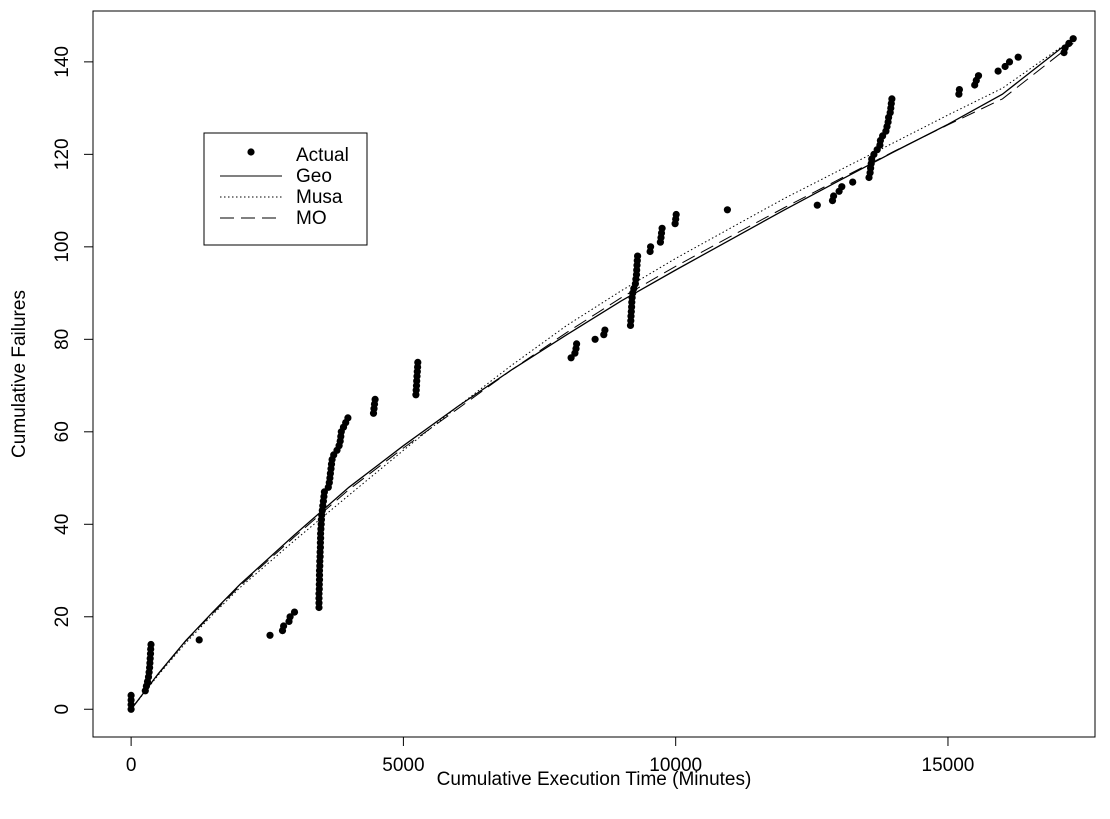  I want to click on y-axis-title: Cumulative Failures, so click(19, 374).